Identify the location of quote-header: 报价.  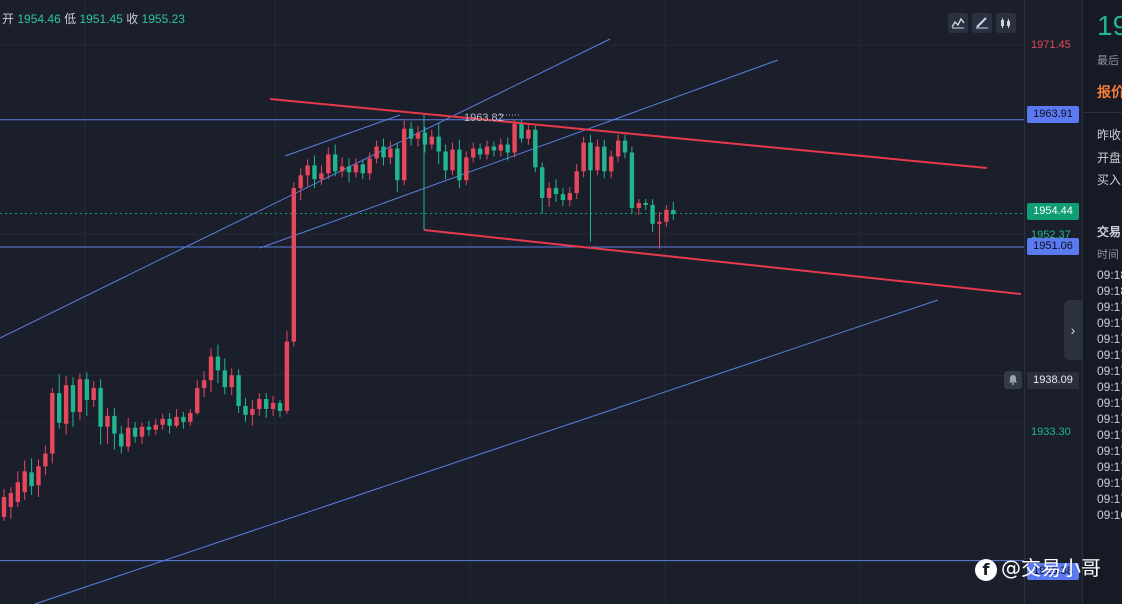
(1109, 92).